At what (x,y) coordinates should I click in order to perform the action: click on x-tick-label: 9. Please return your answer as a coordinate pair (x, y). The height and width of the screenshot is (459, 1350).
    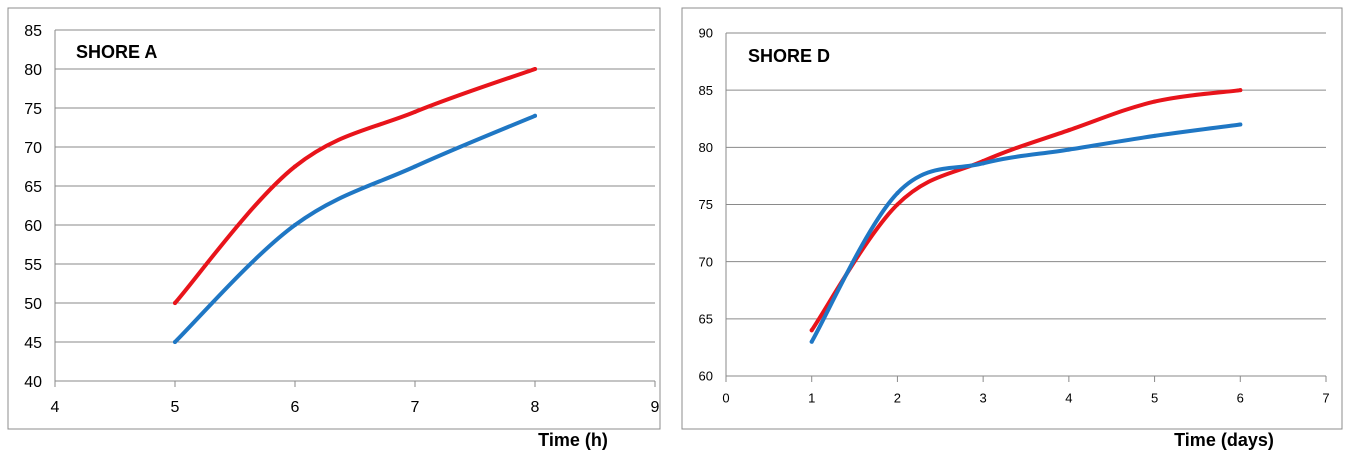
    Looking at the image, I should click on (655, 407).